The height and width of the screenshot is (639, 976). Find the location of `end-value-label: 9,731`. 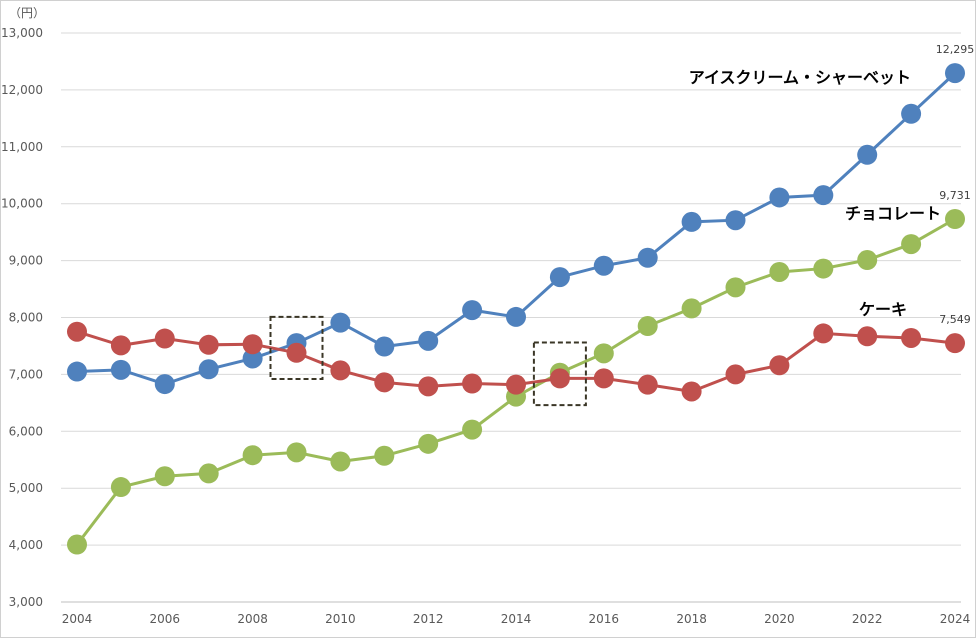

end-value-label: 9,731 is located at coordinates (955, 195).